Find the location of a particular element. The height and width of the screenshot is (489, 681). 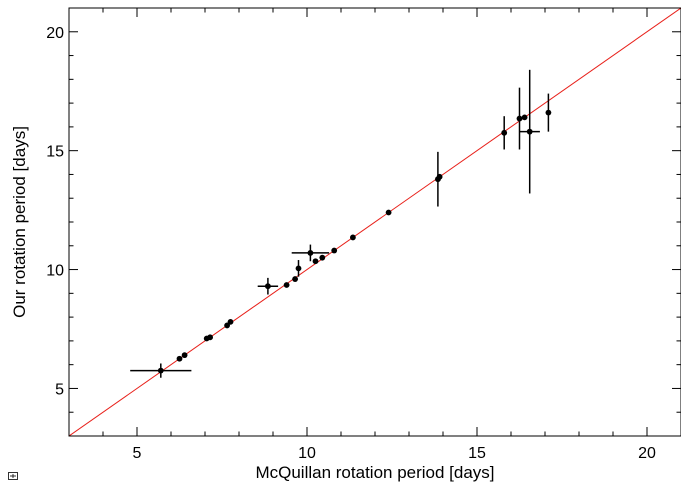

y-tick-label: 5 is located at coordinates (59, 389).